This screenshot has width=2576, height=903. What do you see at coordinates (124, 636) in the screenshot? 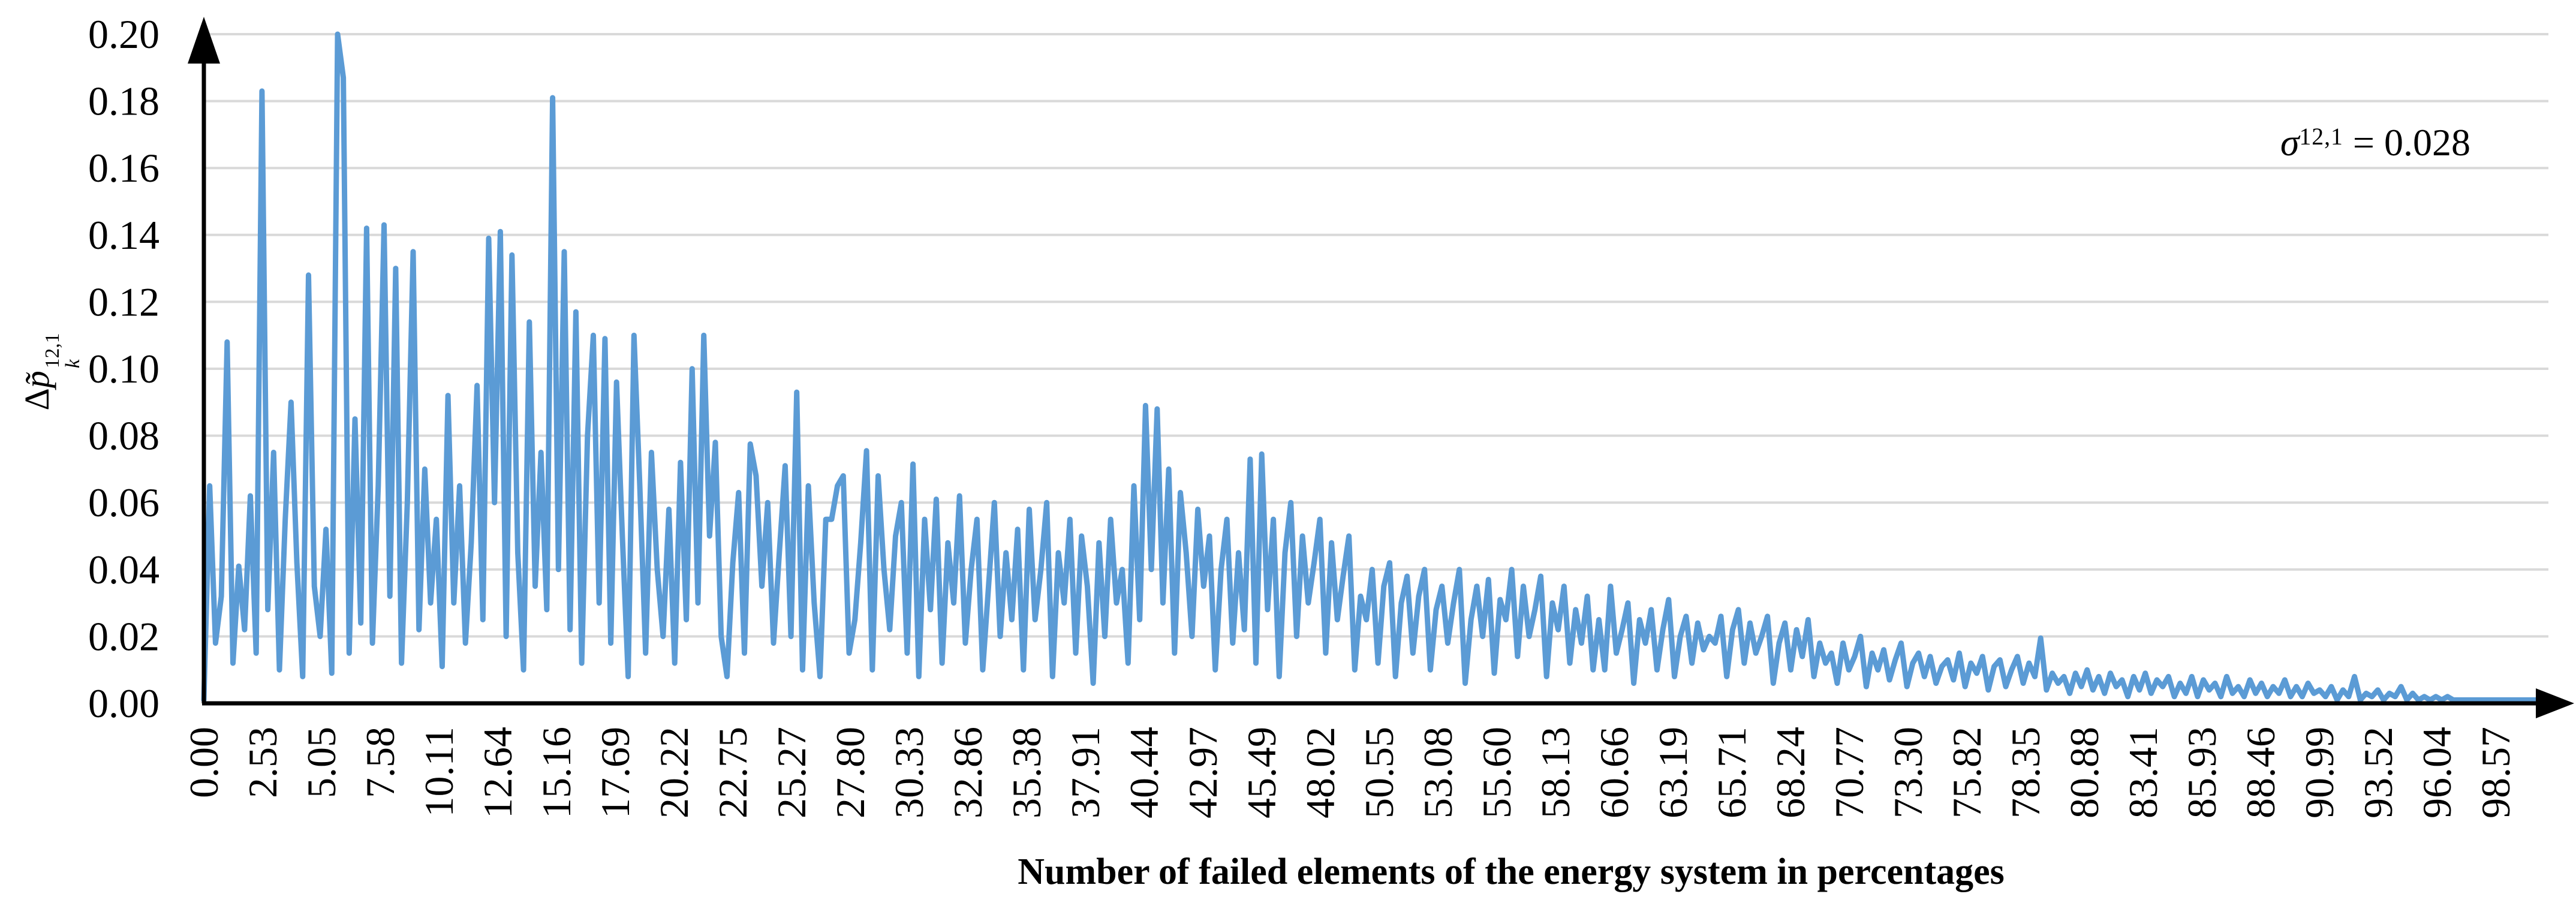
I see `y-tick-label: 0.02` at bounding box center [124, 636].